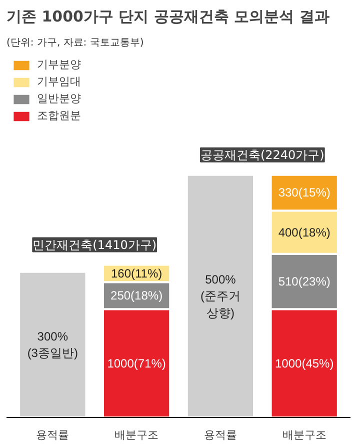  What do you see at coordinates (220, 296) in the screenshot?
I see `data-label: 500% (준주거 상향)` at bounding box center [220, 296].